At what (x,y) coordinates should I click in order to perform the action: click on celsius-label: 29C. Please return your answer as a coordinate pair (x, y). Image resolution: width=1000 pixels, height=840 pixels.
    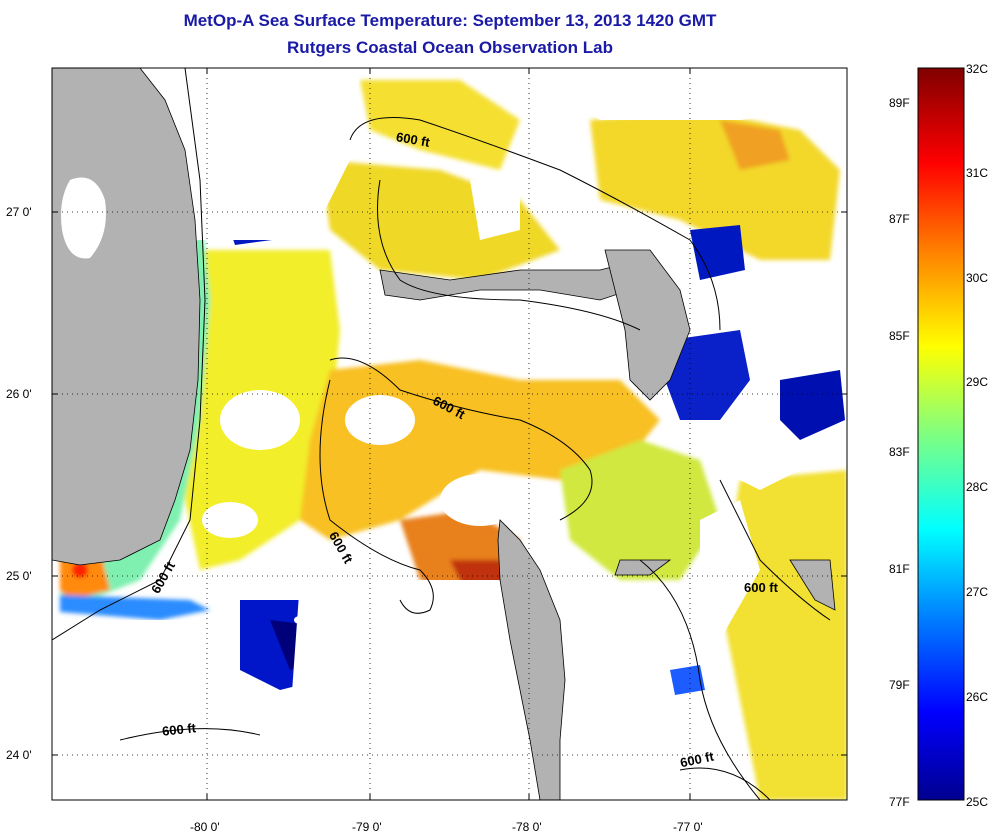
    Looking at the image, I should click on (977, 382).